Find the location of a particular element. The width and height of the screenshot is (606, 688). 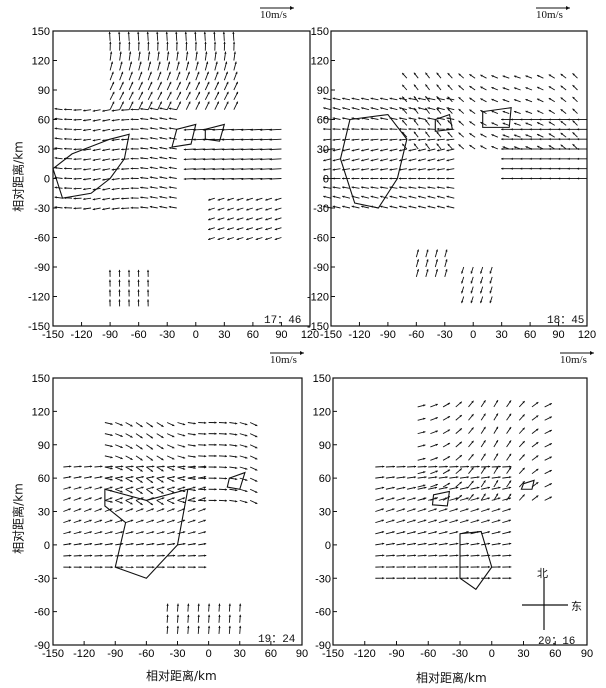

y-tick-label: 60 is located at coordinates (325, 479).